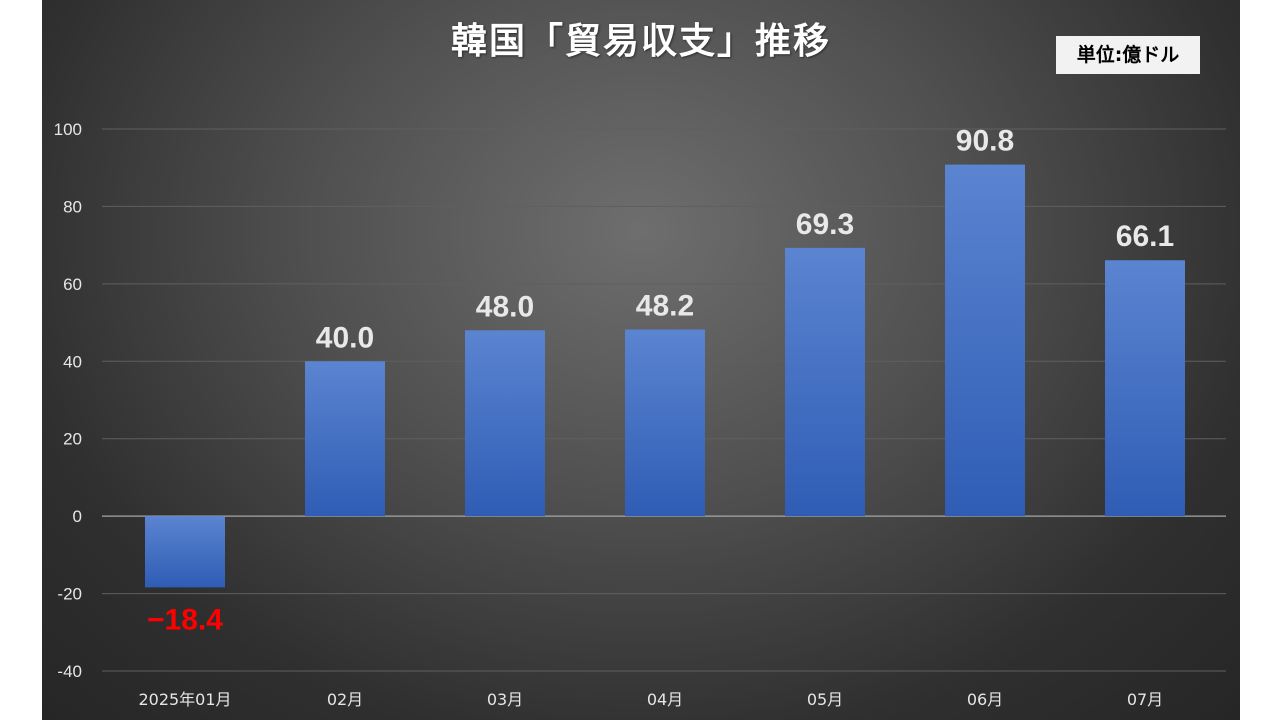  What do you see at coordinates (72, 284) in the screenshot?
I see `y-tick-label: 60` at bounding box center [72, 284].